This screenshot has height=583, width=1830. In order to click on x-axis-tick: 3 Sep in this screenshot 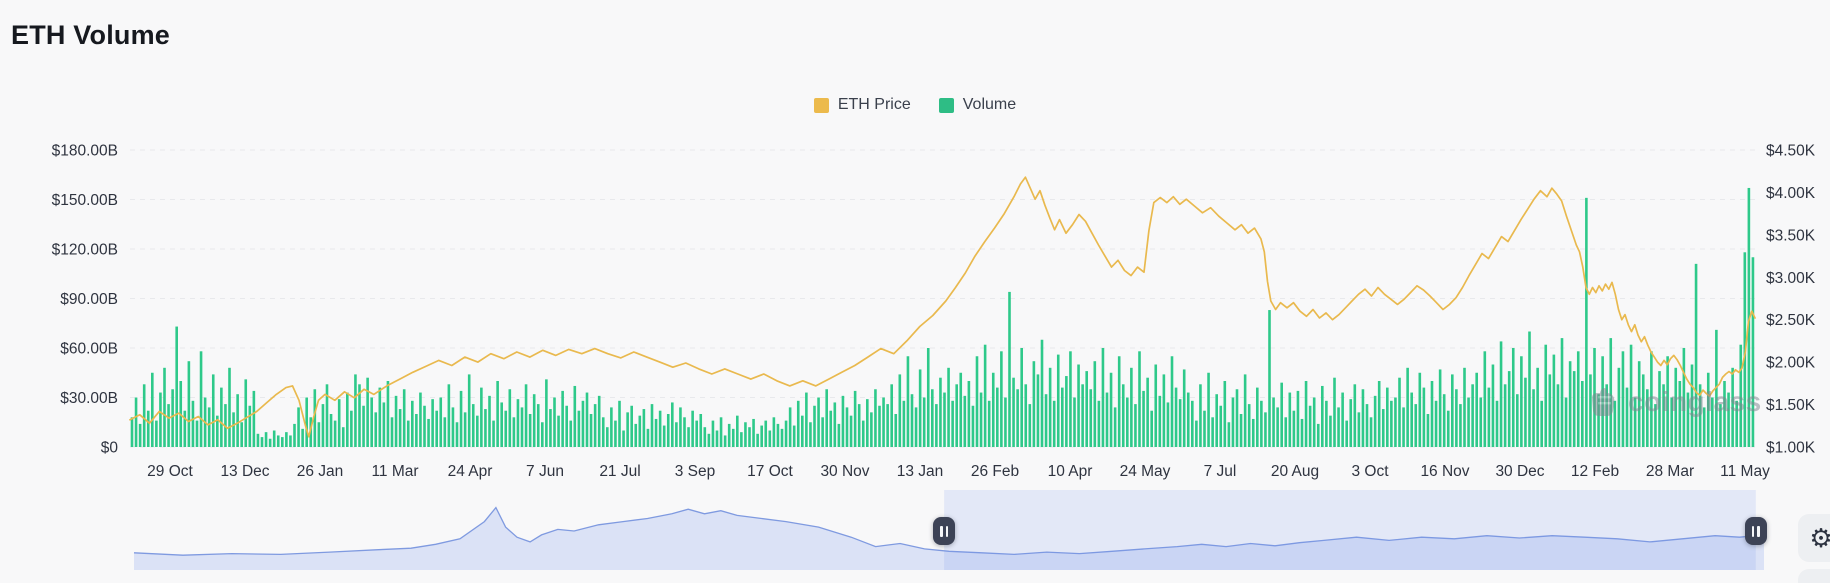, I will do `click(695, 471)`.